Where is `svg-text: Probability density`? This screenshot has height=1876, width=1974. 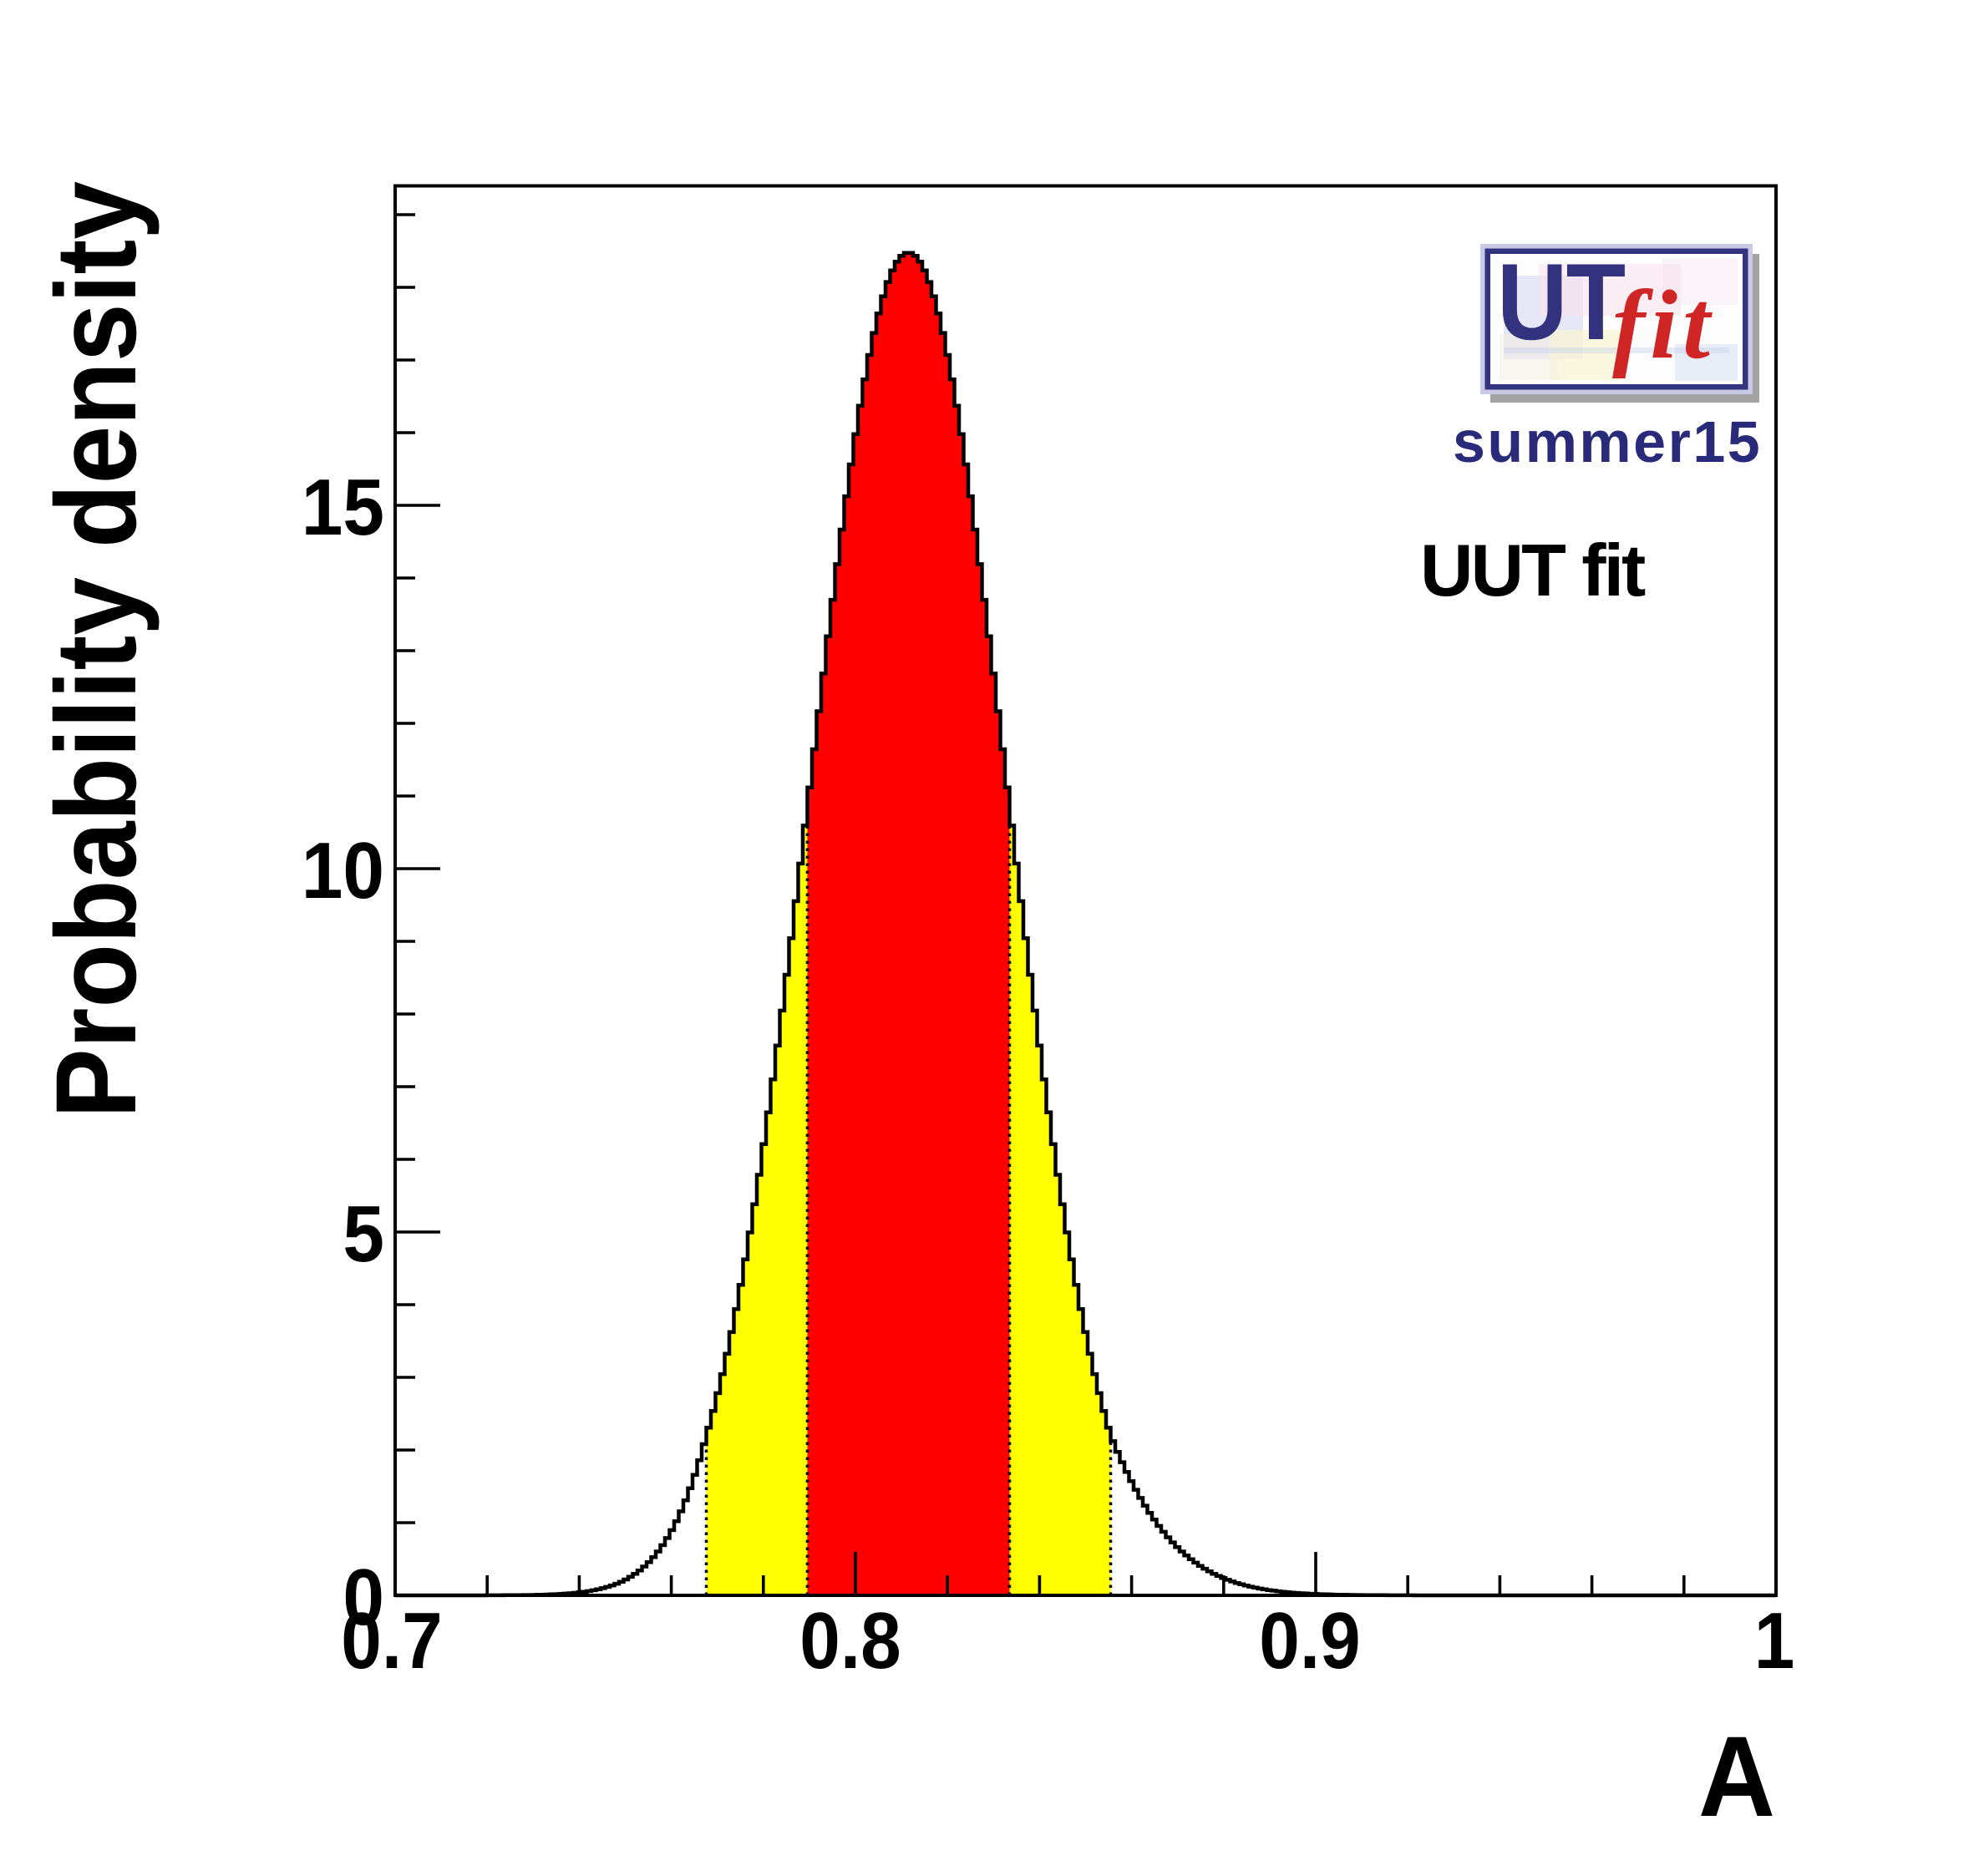
svg-text: Probability density is located at coordinates (96, 649).